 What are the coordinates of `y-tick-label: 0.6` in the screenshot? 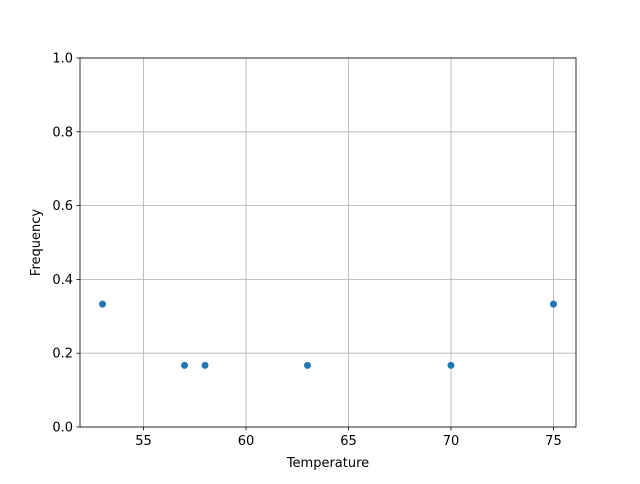 It's located at (62, 206).